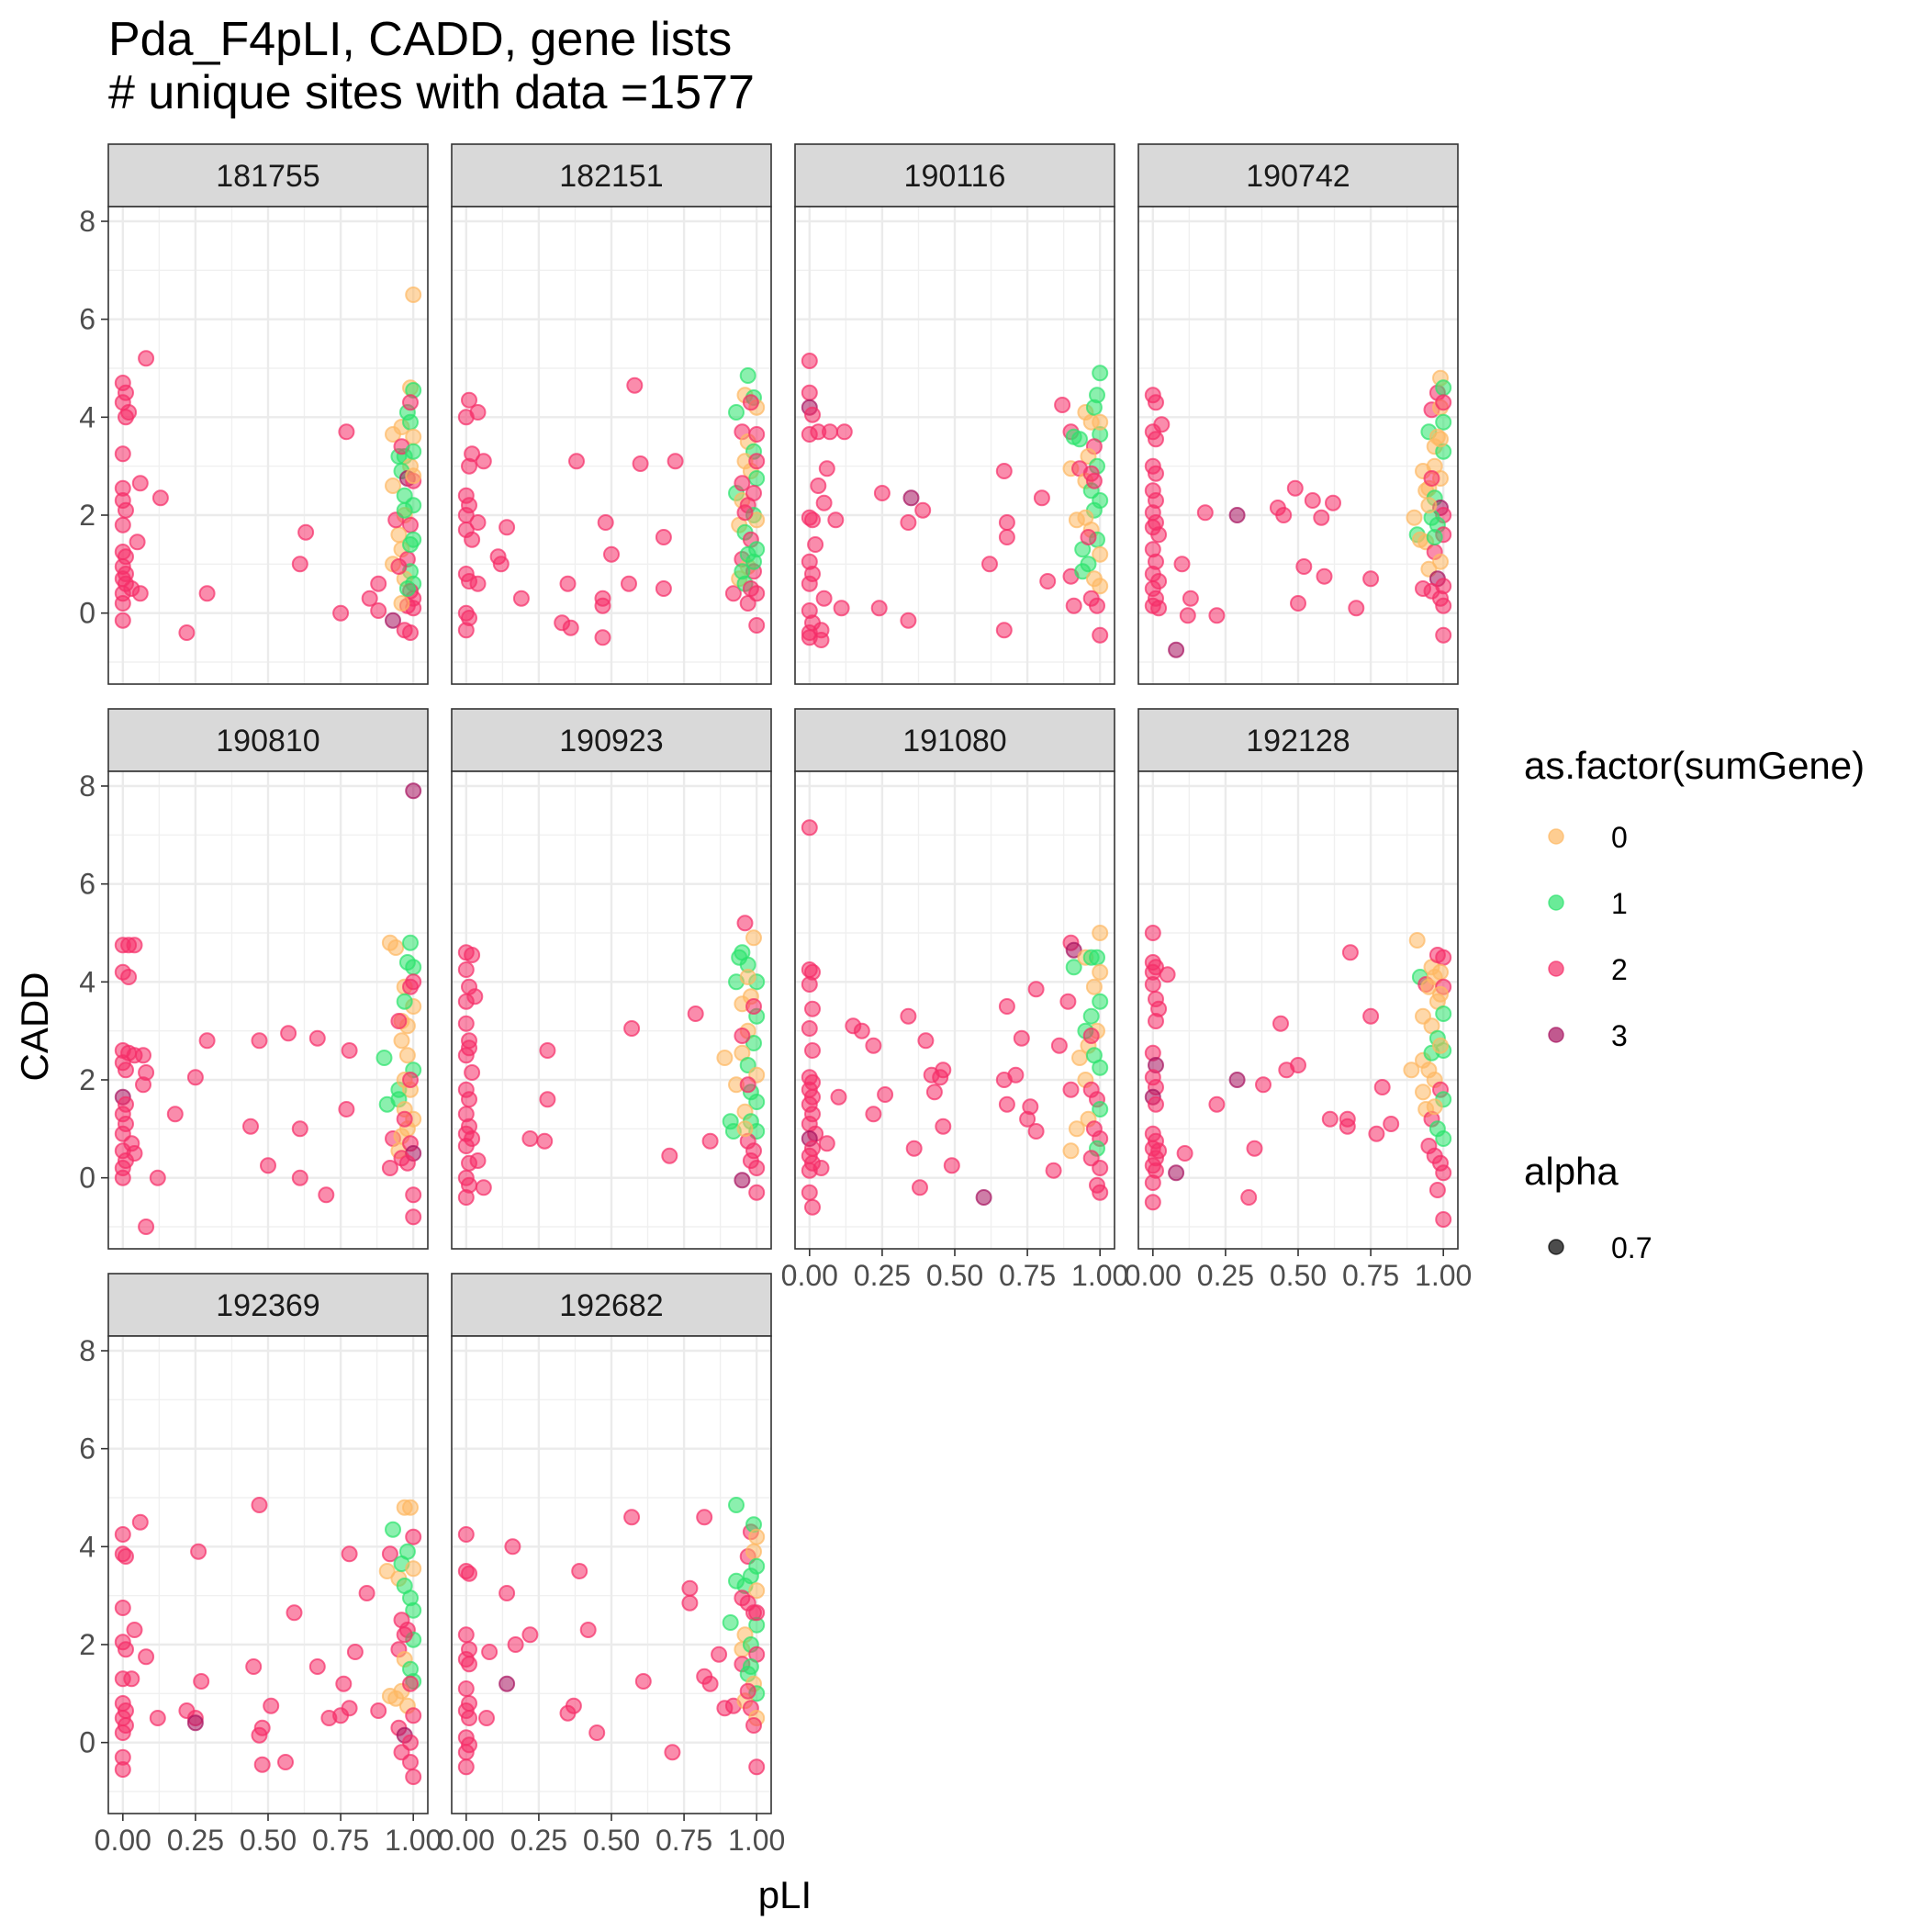  I want to click on legend-item-2: 2, so click(1588, 969).